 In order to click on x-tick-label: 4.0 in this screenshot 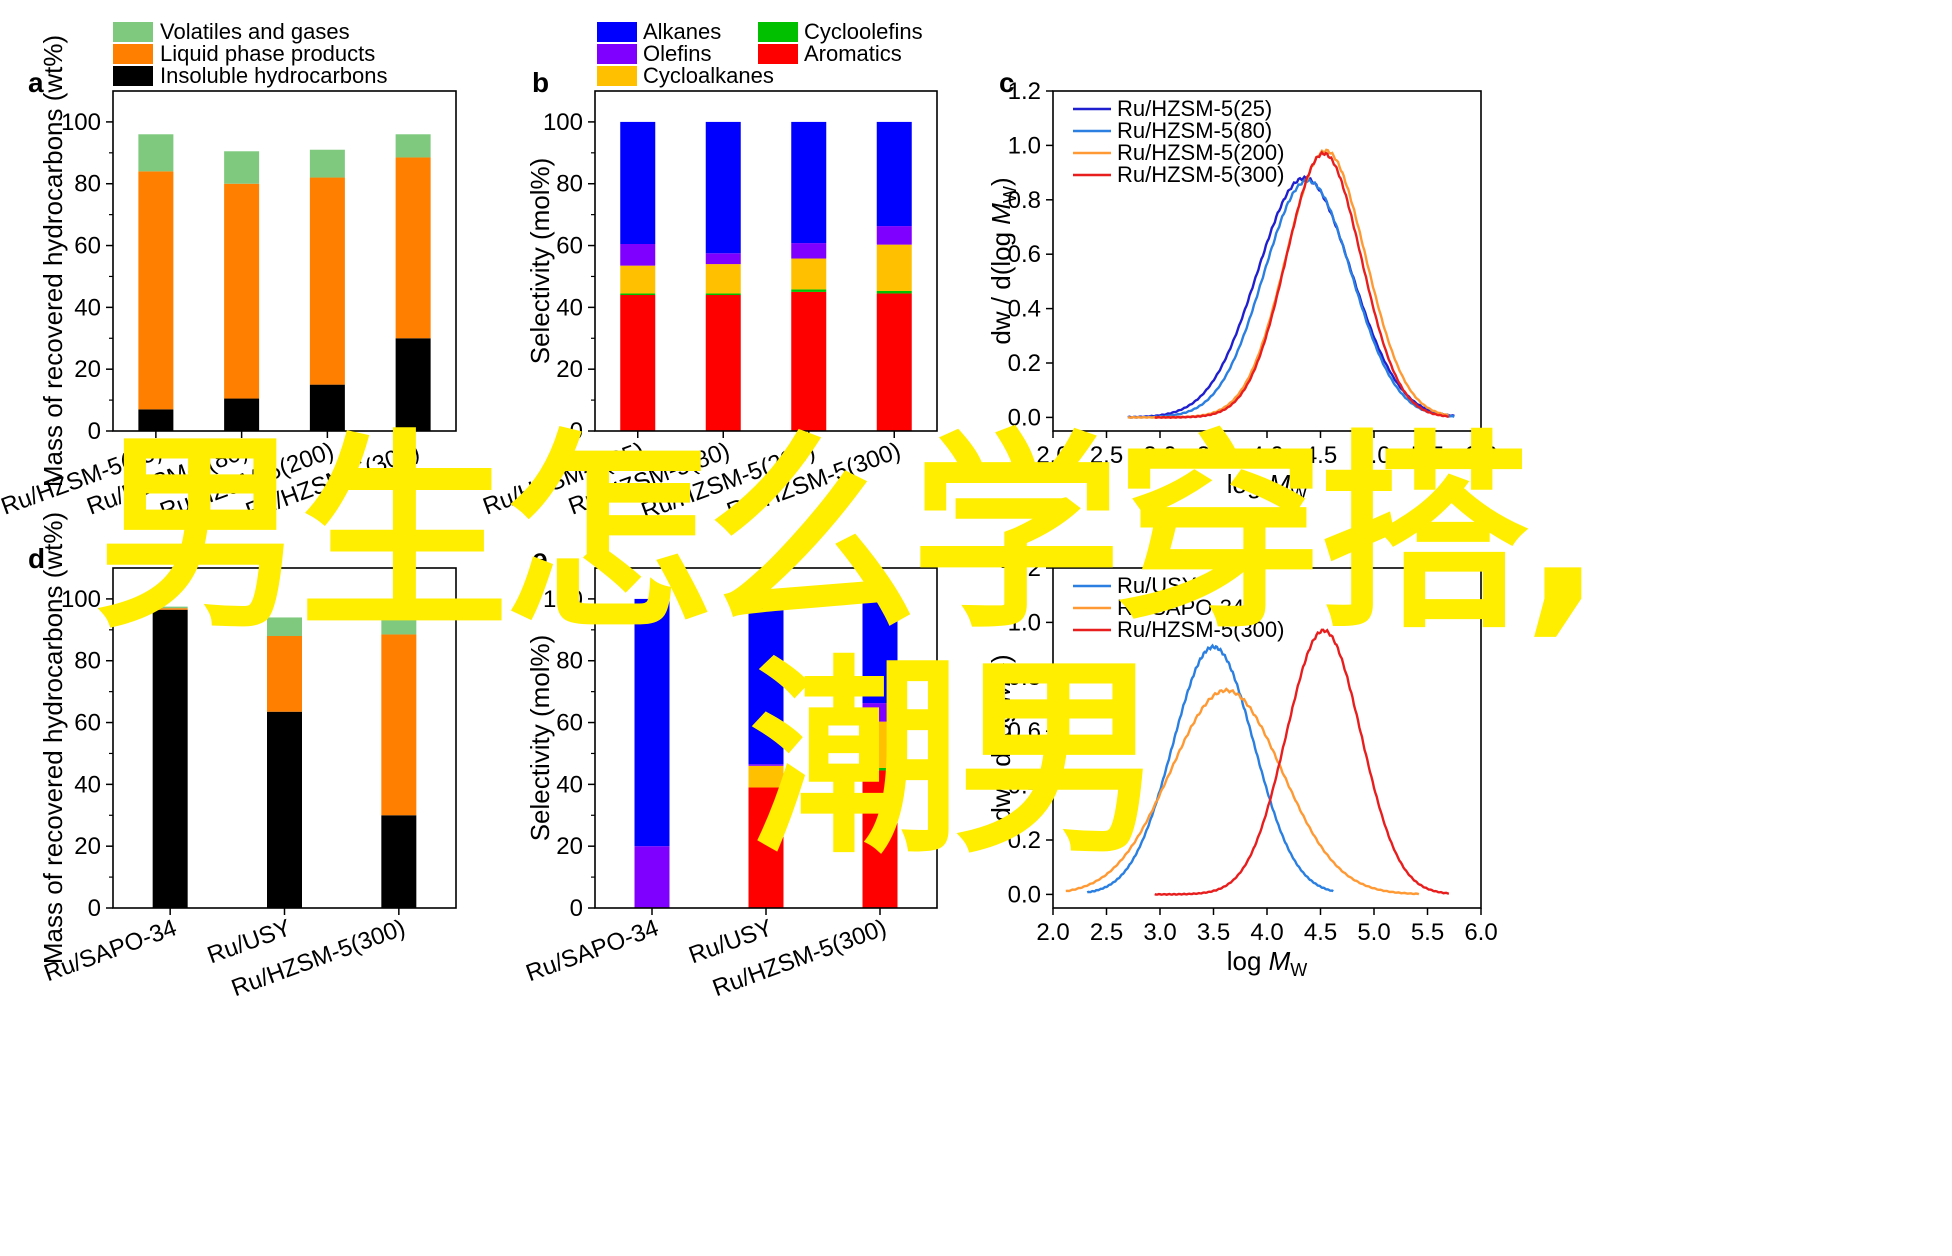, I will do `click(1266, 932)`.